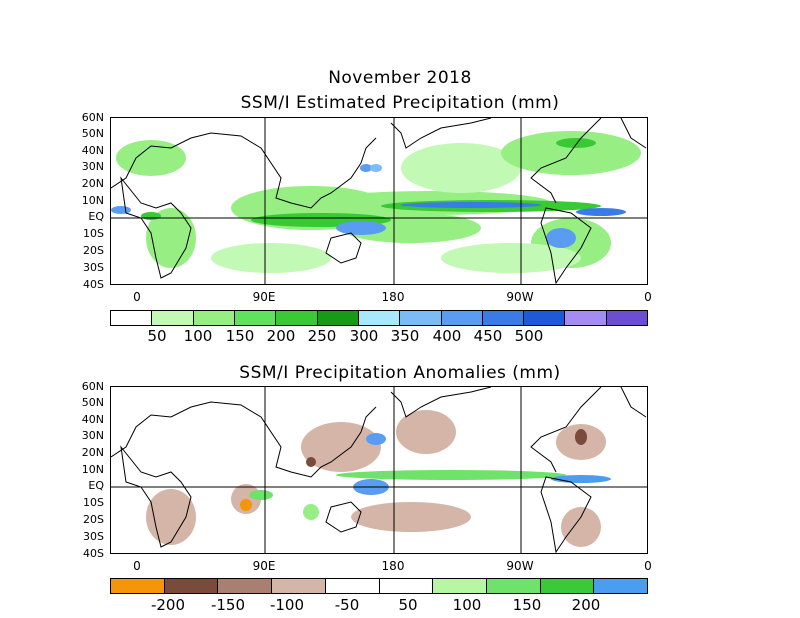  Describe the element at coordinates (378, 478) in the screenshot. I see `anomaly-fields` at that location.